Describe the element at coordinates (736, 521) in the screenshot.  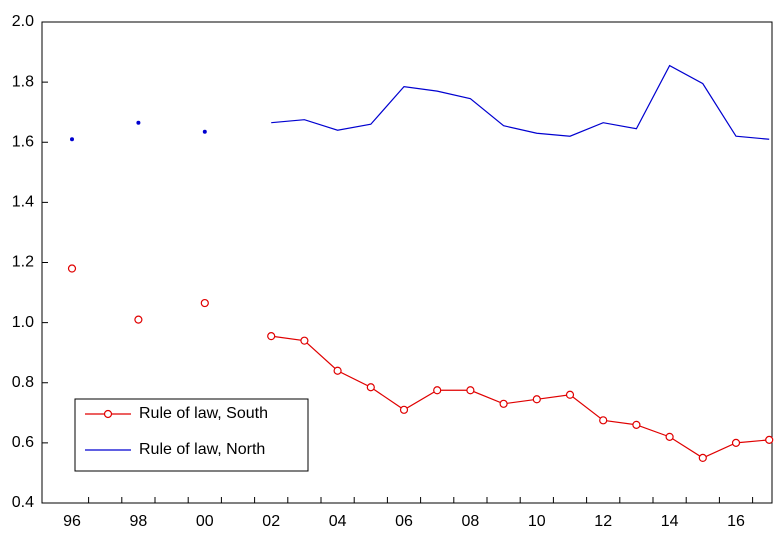
I see `x-tick-label: 16` at that location.